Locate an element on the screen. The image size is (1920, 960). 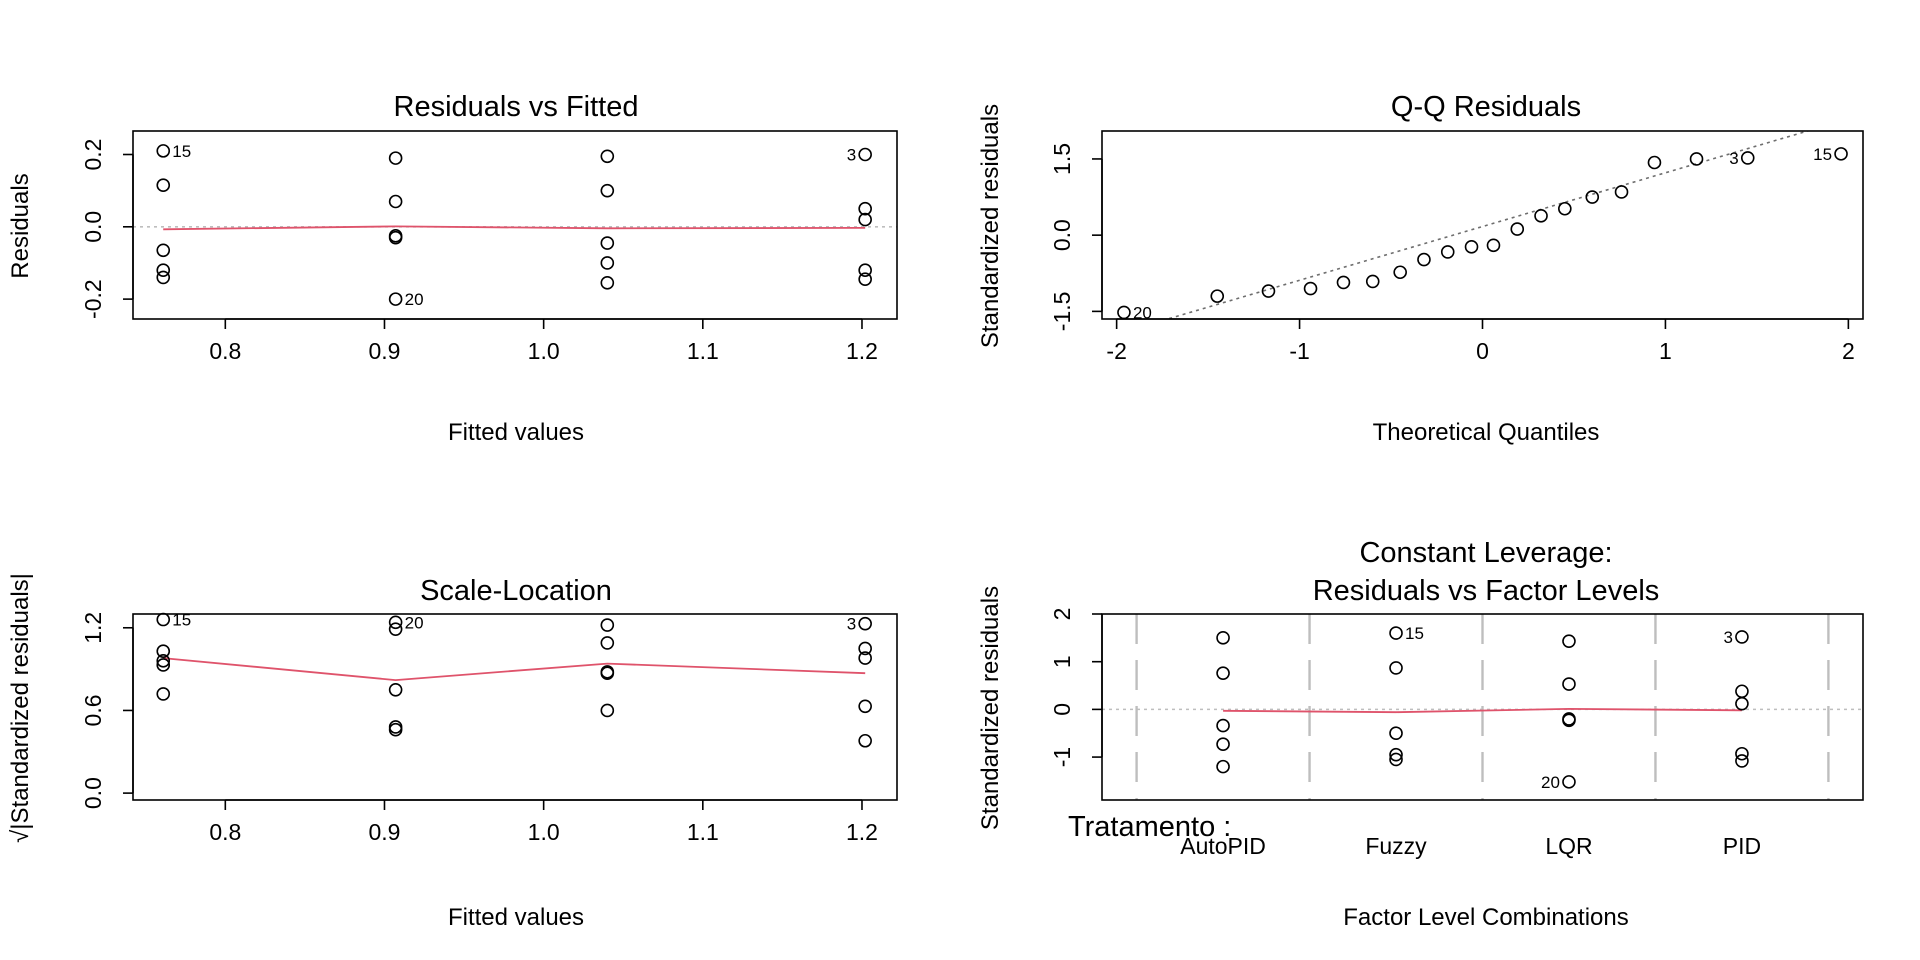
y-tick-label: 1 is located at coordinates (1062, 661).